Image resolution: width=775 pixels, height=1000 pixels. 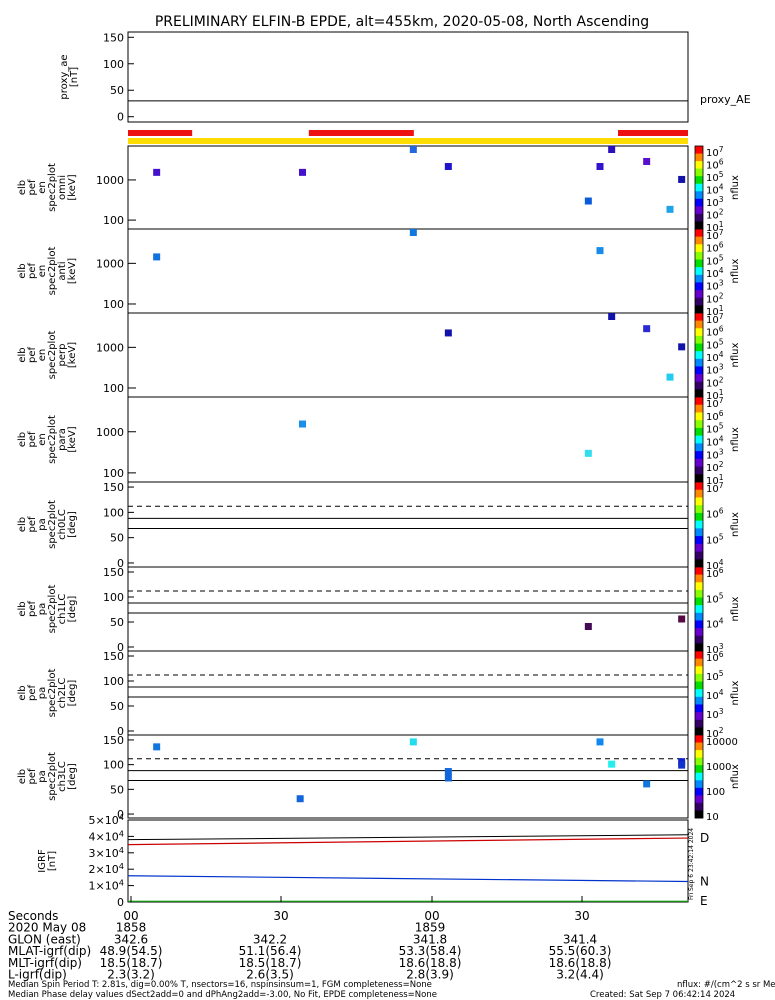 I want to click on panel-proxy-ae: 150 100 50 0 proxy_AE proxy_ae [nT], so click(x=405, y=77).